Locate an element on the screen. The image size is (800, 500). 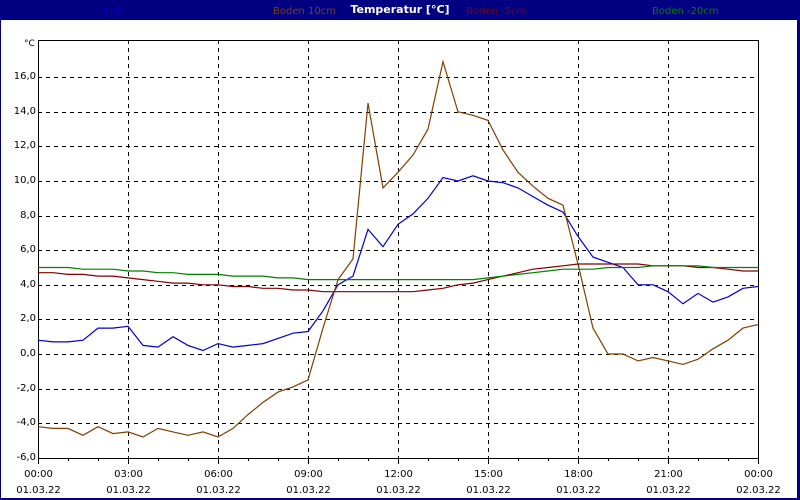
chart-title: Temperatur [°C] is located at coordinates (400, 9).